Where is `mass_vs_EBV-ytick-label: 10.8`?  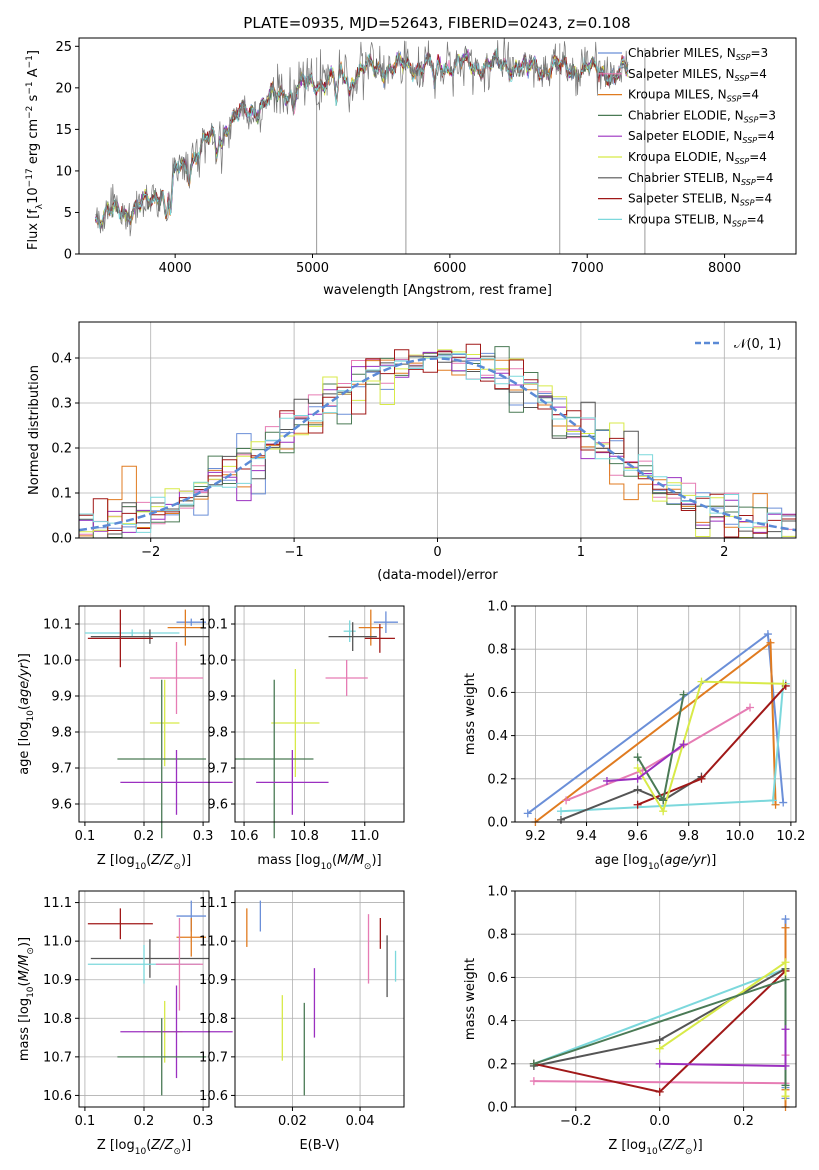 mass_vs_EBV-ytick-label: 10.8 is located at coordinates (213, 1019).